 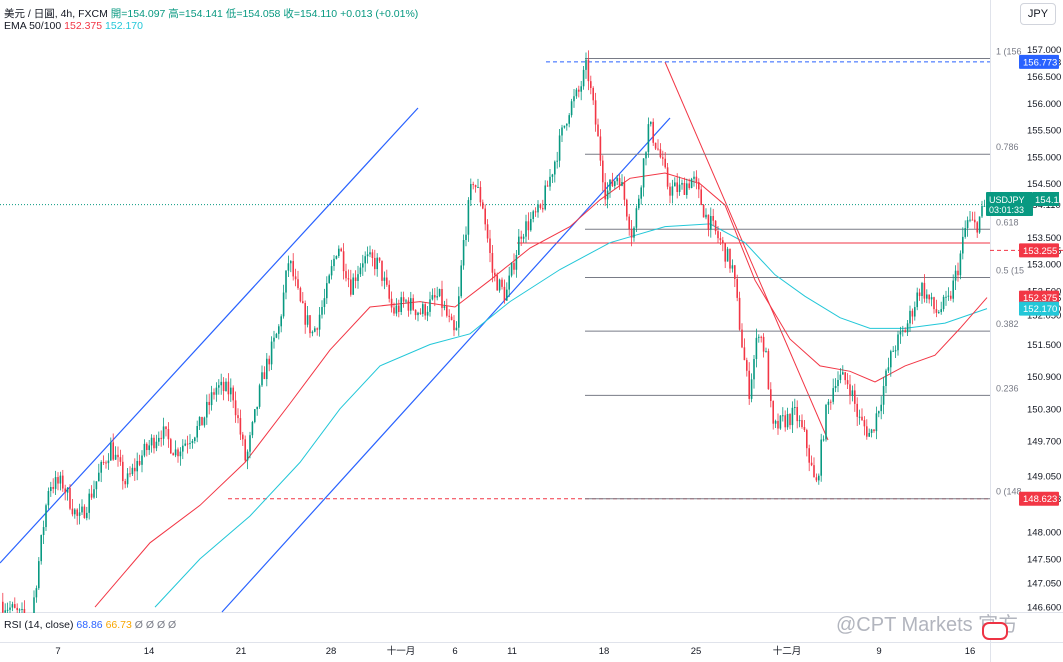 I want to click on time-tick-label: 6, so click(x=454, y=651).